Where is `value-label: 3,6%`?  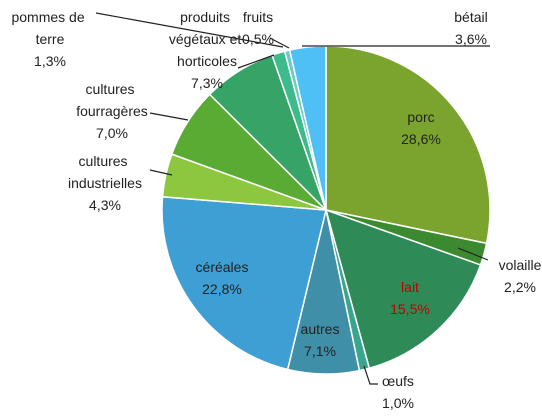 value-label: 3,6% is located at coordinates (471, 39).